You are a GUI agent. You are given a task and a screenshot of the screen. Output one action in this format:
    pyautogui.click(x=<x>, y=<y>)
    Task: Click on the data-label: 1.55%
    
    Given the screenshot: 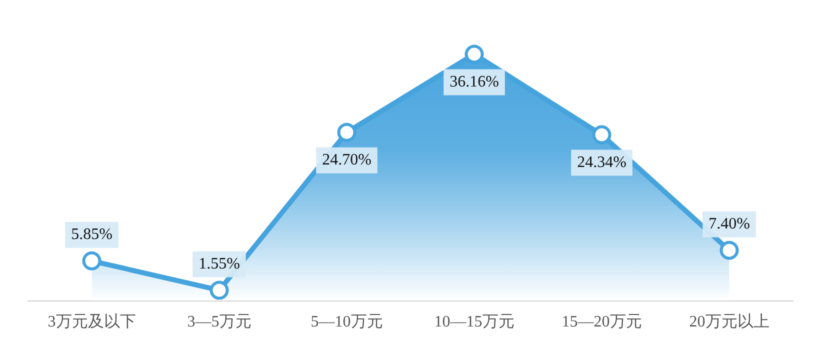 What is the action you would take?
    pyautogui.click(x=219, y=263)
    